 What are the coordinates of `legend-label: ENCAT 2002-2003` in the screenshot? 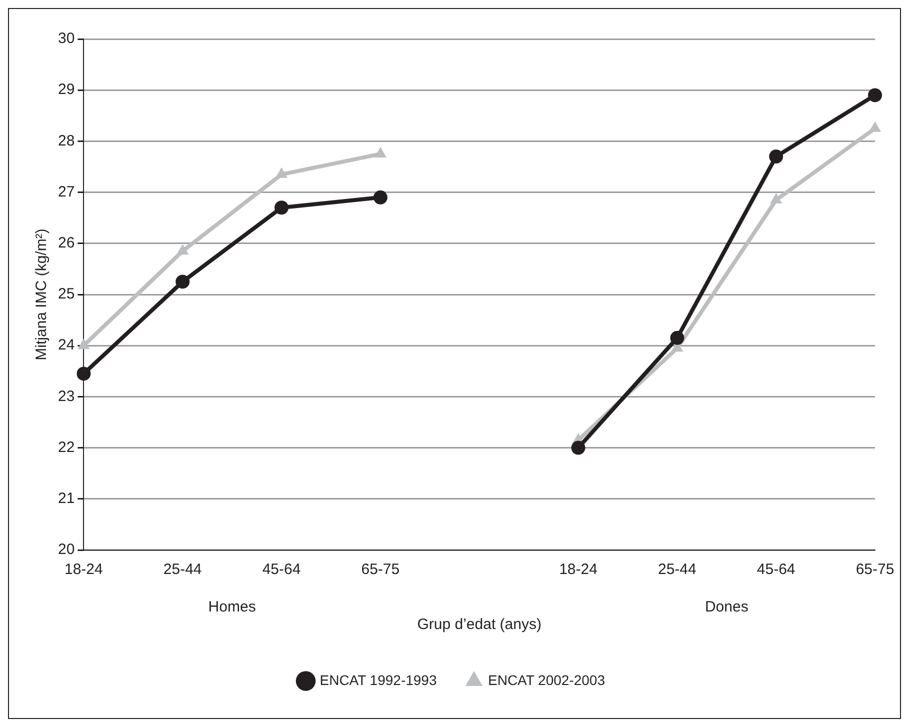 It's located at (547, 680).